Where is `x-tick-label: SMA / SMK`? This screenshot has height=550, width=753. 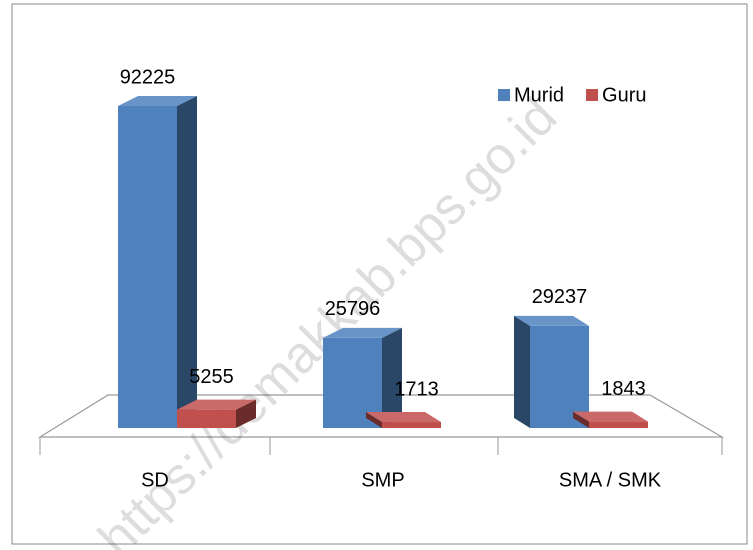 x-tick-label: SMA / SMK is located at coordinates (610, 480).